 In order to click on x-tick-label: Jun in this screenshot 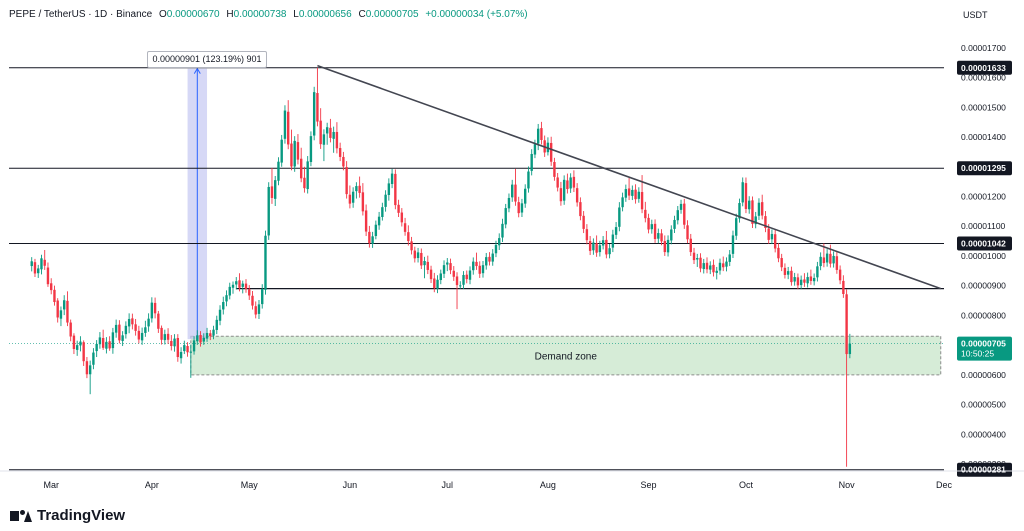, I will do `click(350, 485)`.